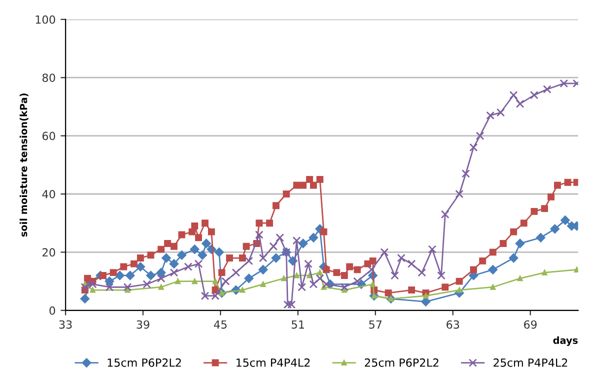 Image resolution: width=596 pixels, height=388 pixels. Describe the element at coordinates (375, 324) in the screenshot. I see `x-tick-label: 57` at that location.